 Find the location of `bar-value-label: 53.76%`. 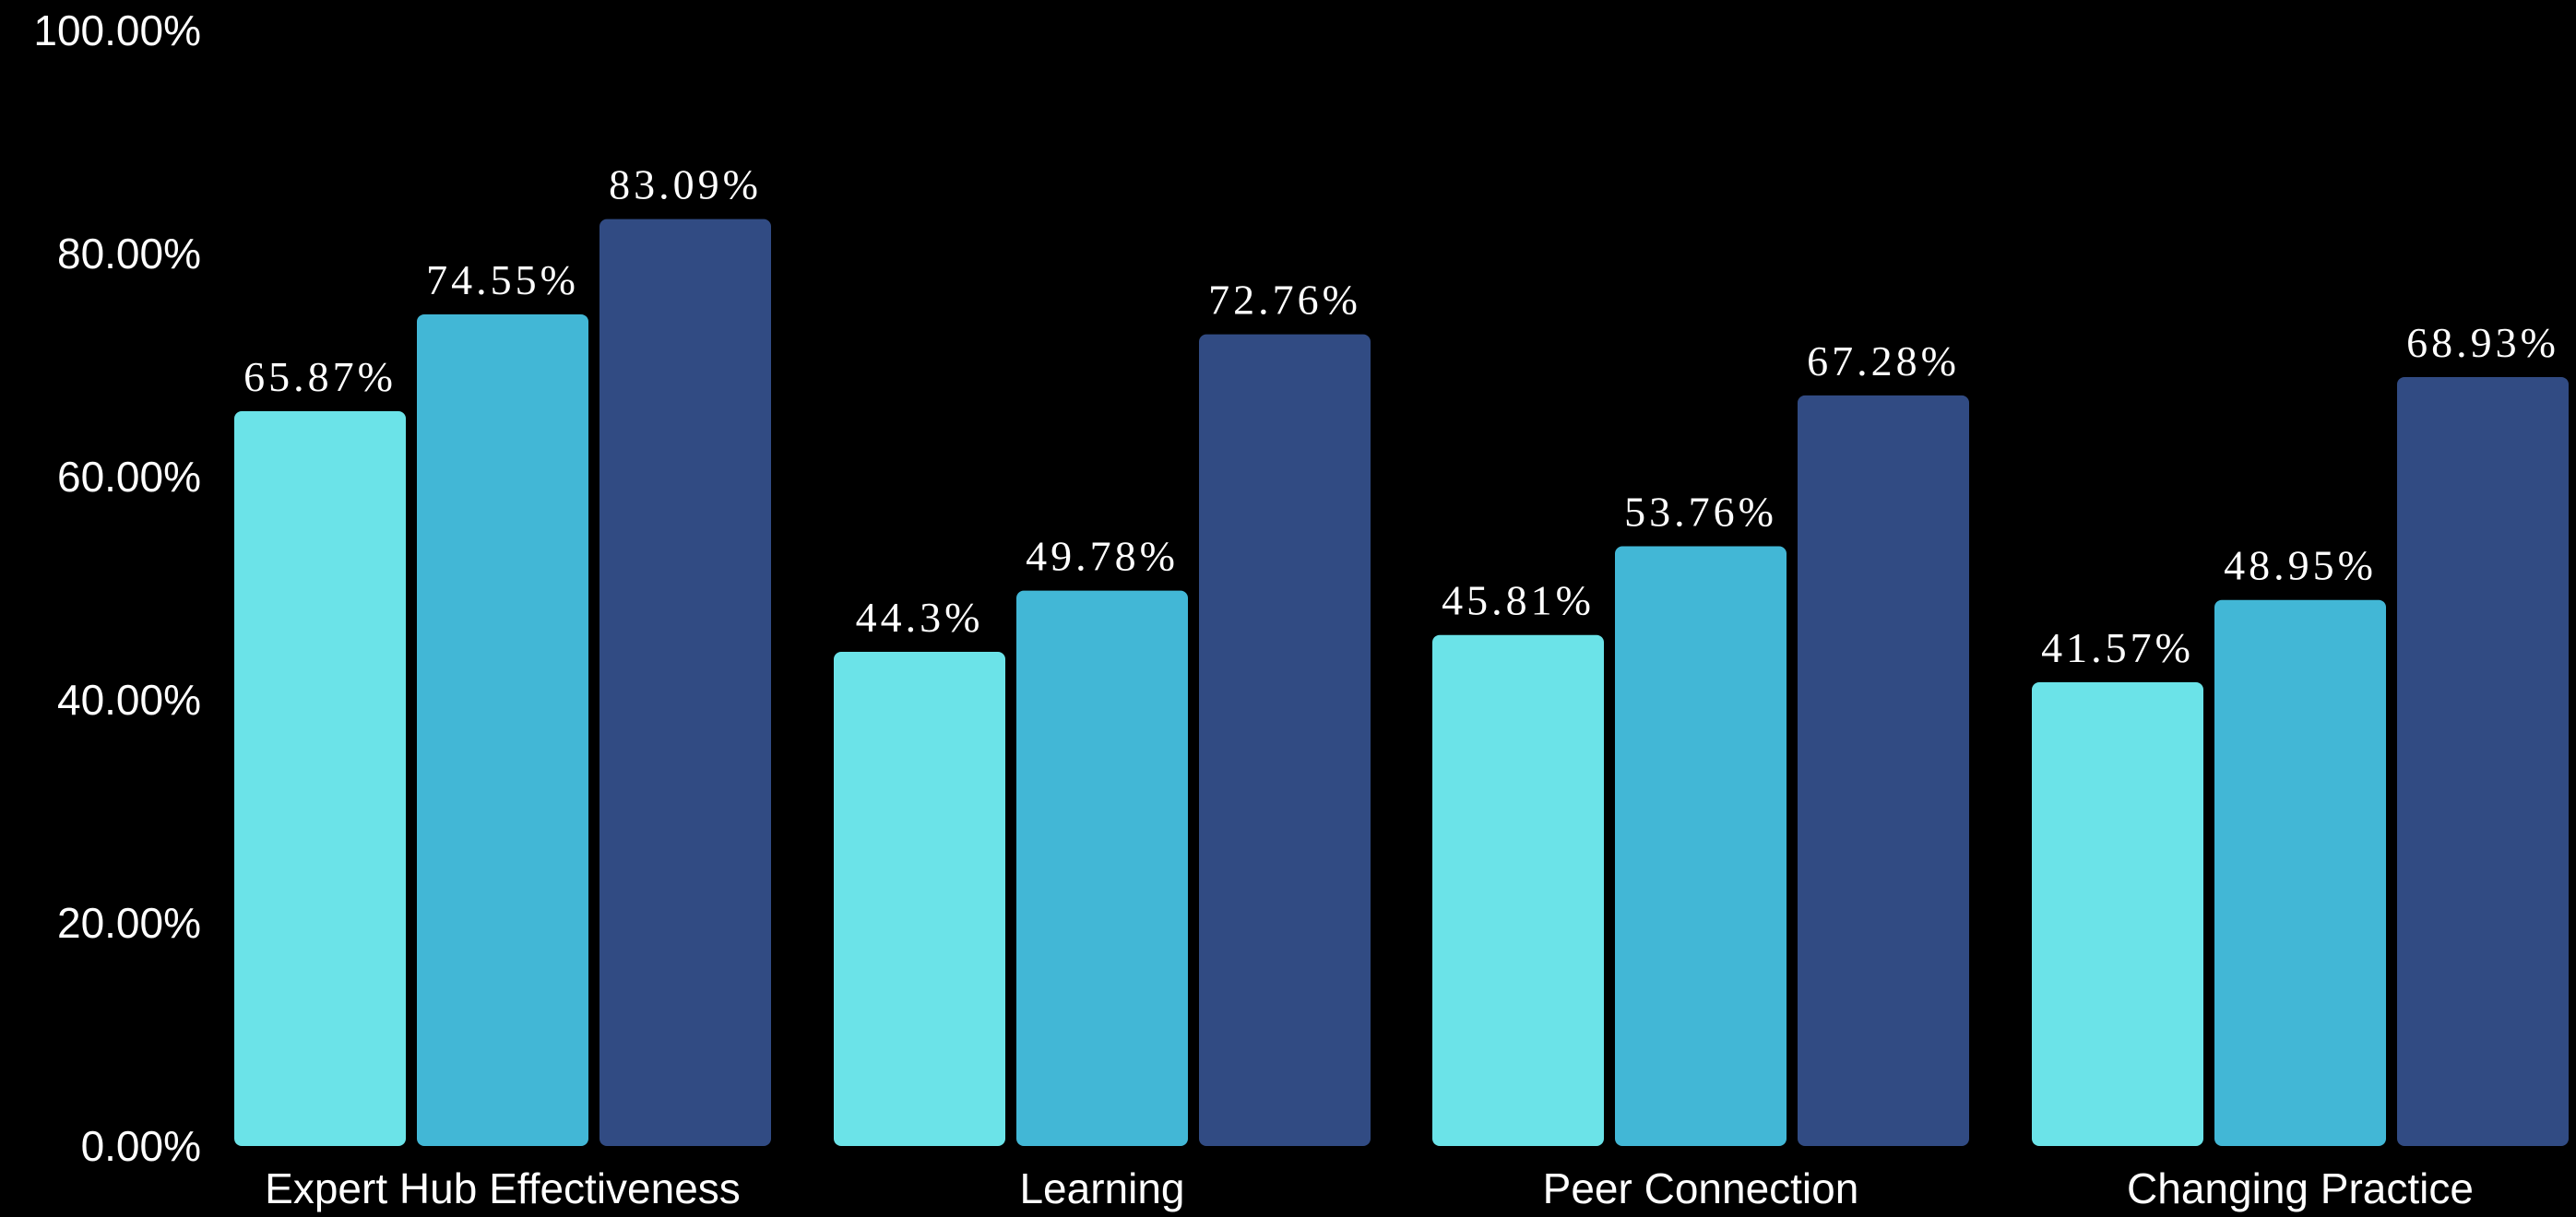

bar-value-label: 53.76% is located at coordinates (1700, 512).